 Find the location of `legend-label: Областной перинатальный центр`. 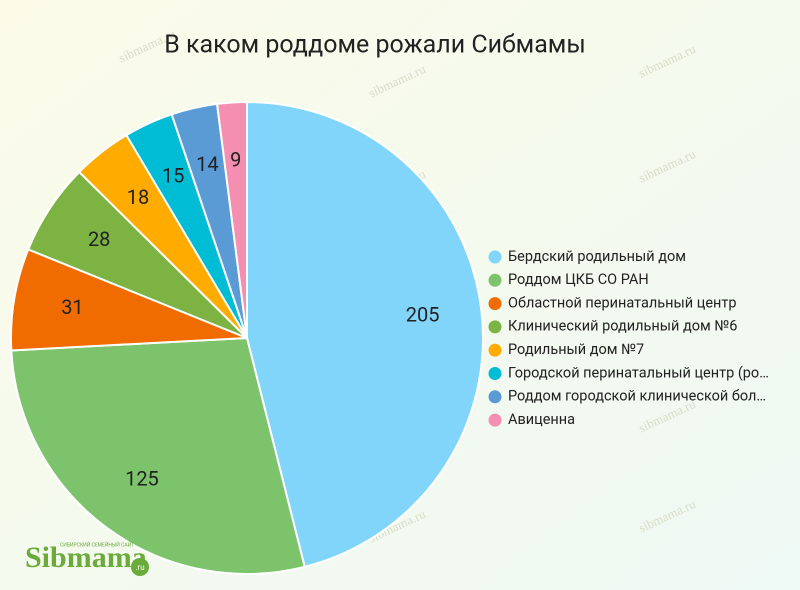

legend-label: Областной перинатальный центр is located at coordinates (622, 302).